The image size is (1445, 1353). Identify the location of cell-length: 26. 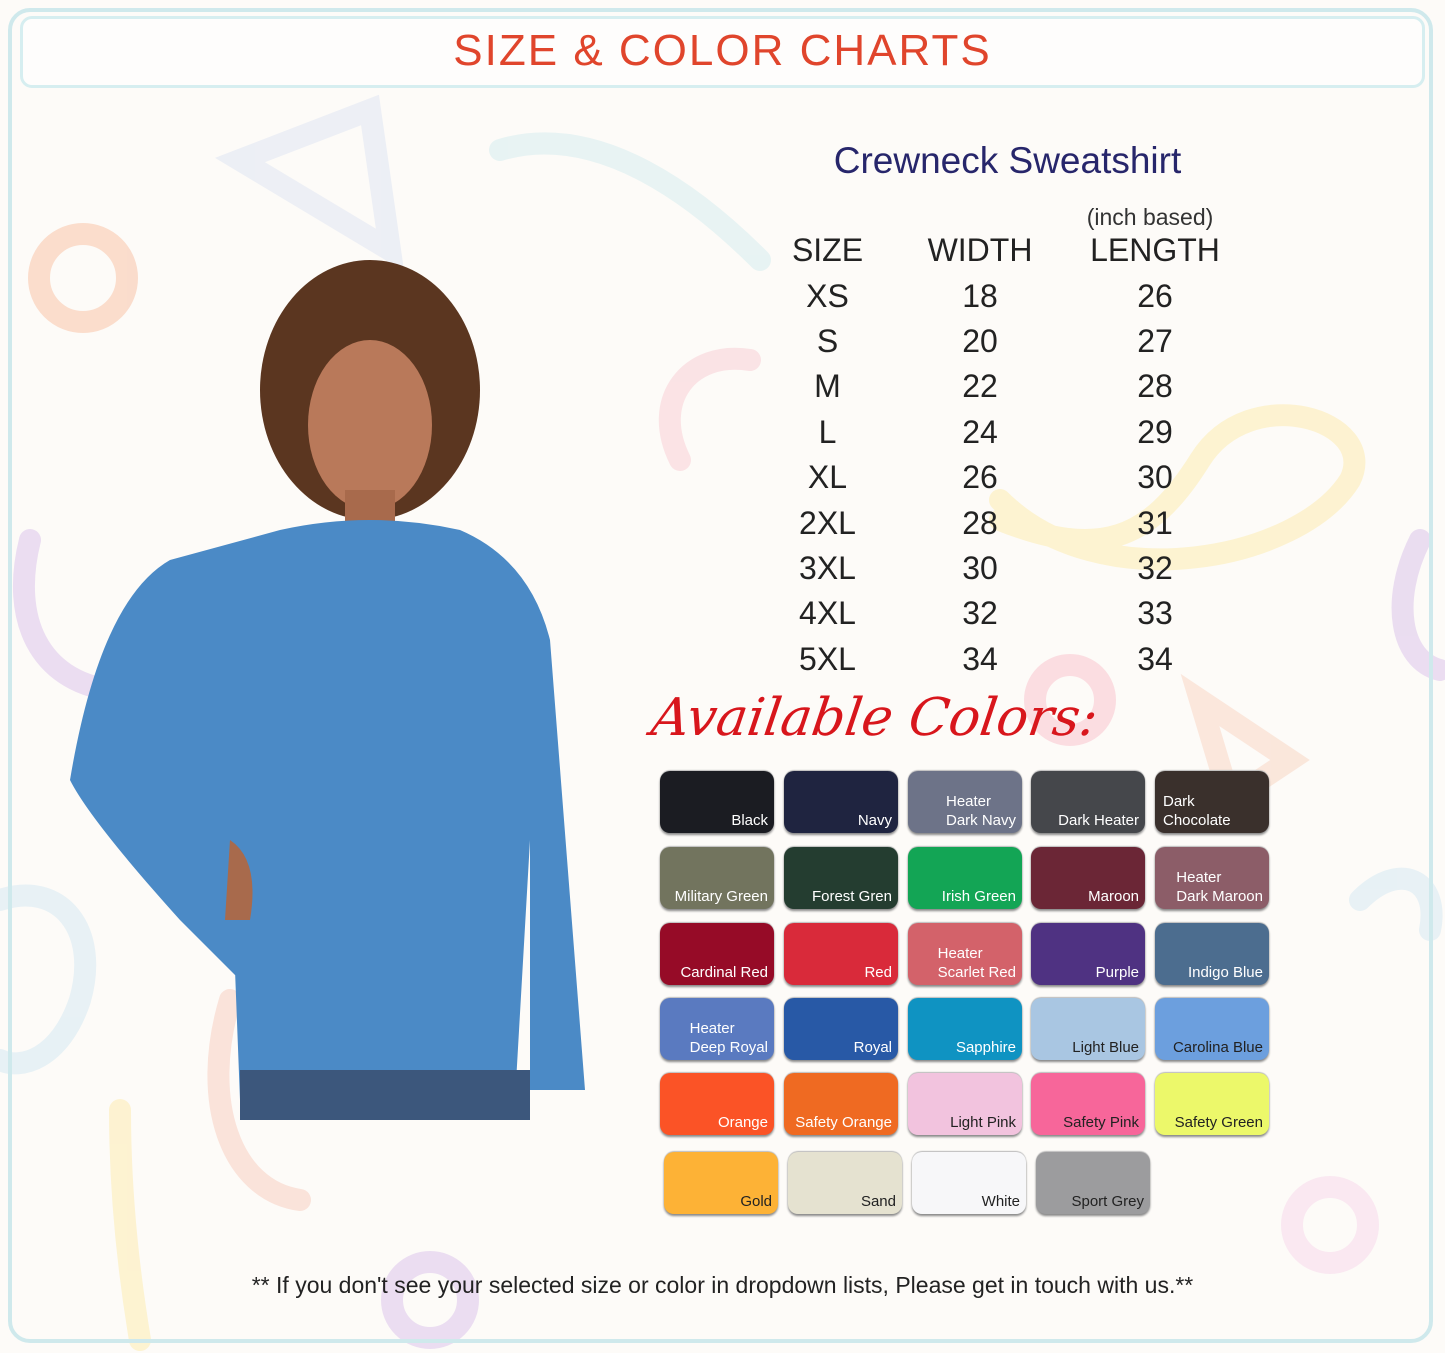
(1155, 295).